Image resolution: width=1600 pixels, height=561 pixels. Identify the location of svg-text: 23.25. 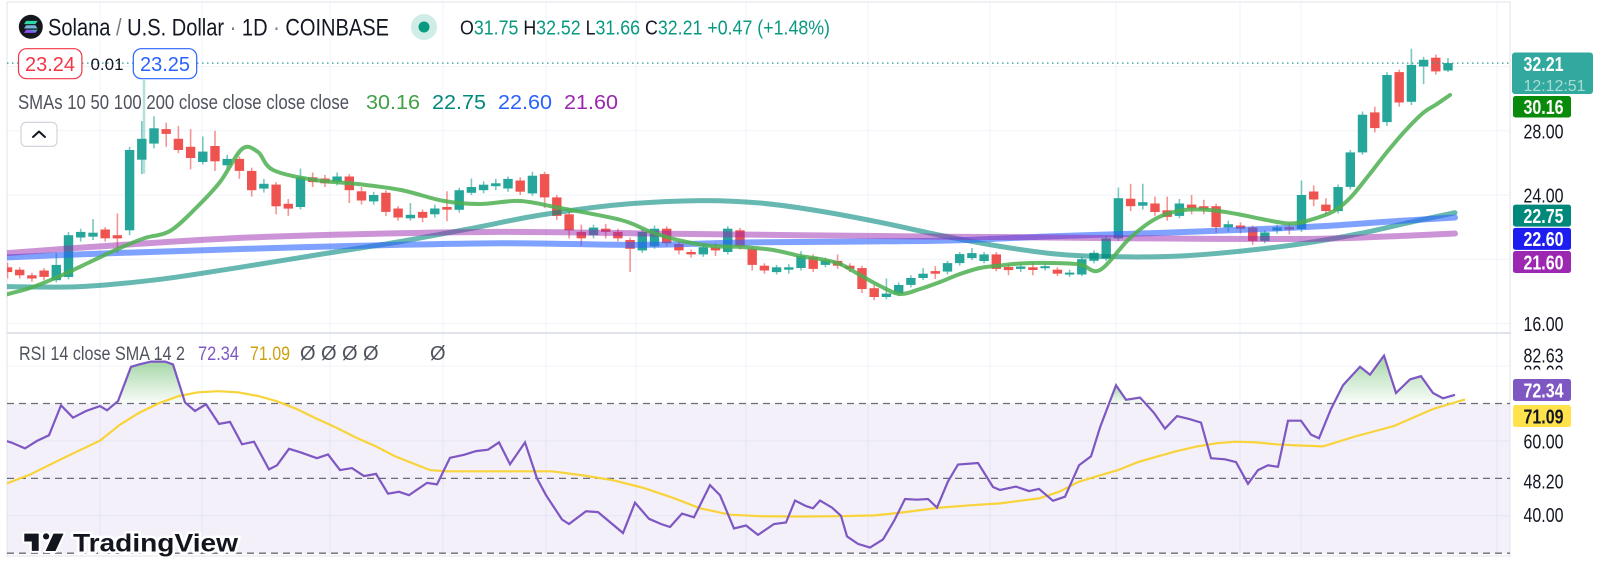
(165, 65).